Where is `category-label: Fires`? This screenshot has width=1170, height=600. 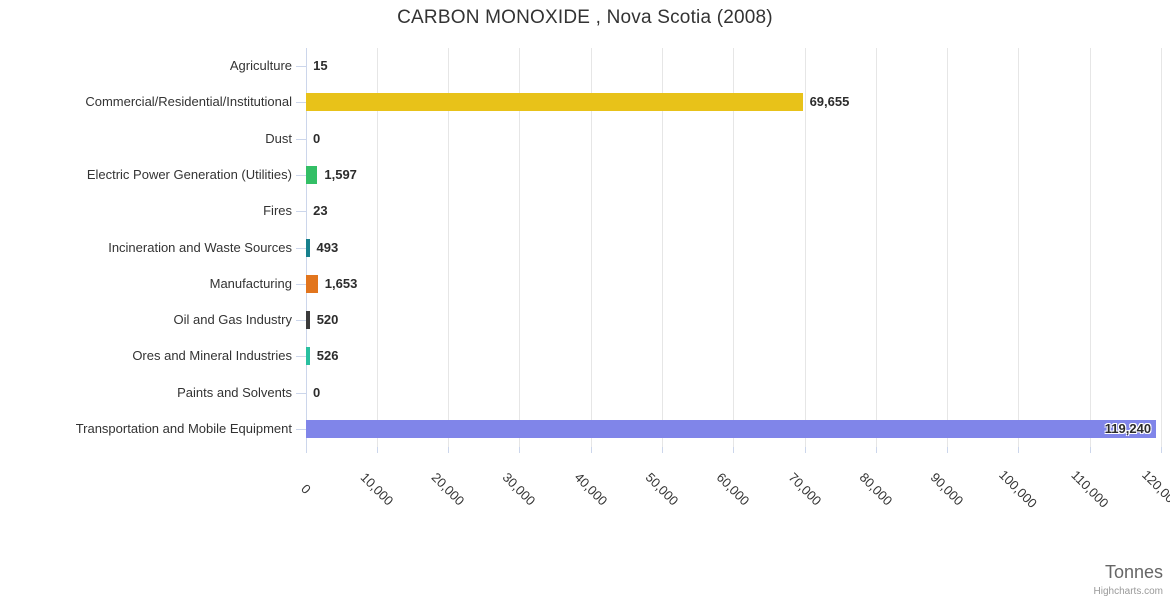
category-label: Fires is located at coordinates (277, 211).